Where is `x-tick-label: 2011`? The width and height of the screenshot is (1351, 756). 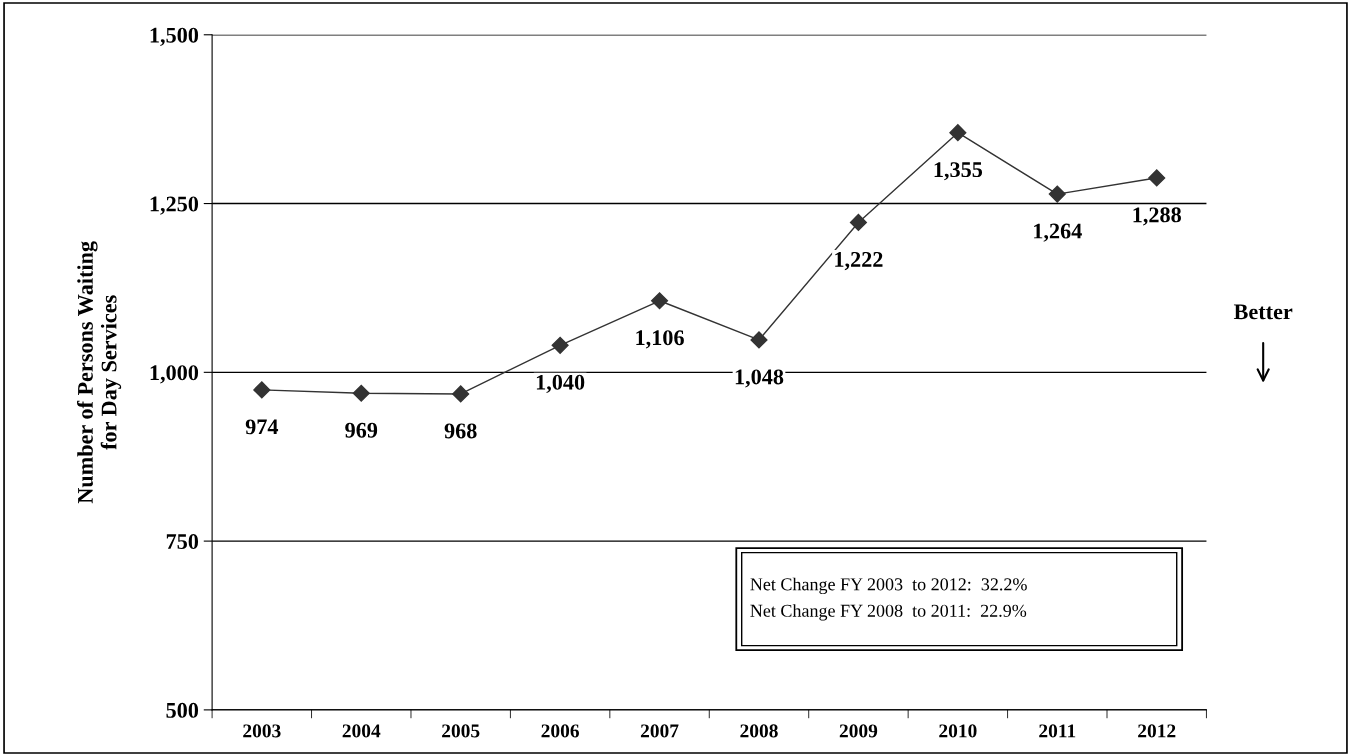
x-tick-label: 2011 is located at coordinates (1057, 731).